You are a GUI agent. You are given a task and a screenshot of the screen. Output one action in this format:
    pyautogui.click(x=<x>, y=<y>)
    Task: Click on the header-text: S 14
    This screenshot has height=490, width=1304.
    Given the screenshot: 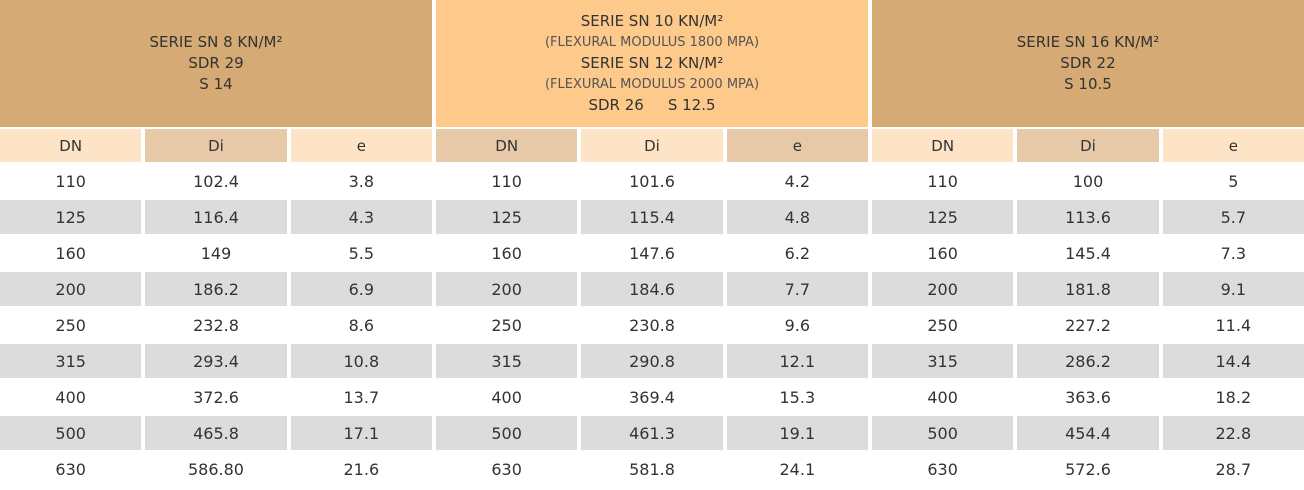 What is the action you would take?
    pyautogui.click(x=216, y=84)
    